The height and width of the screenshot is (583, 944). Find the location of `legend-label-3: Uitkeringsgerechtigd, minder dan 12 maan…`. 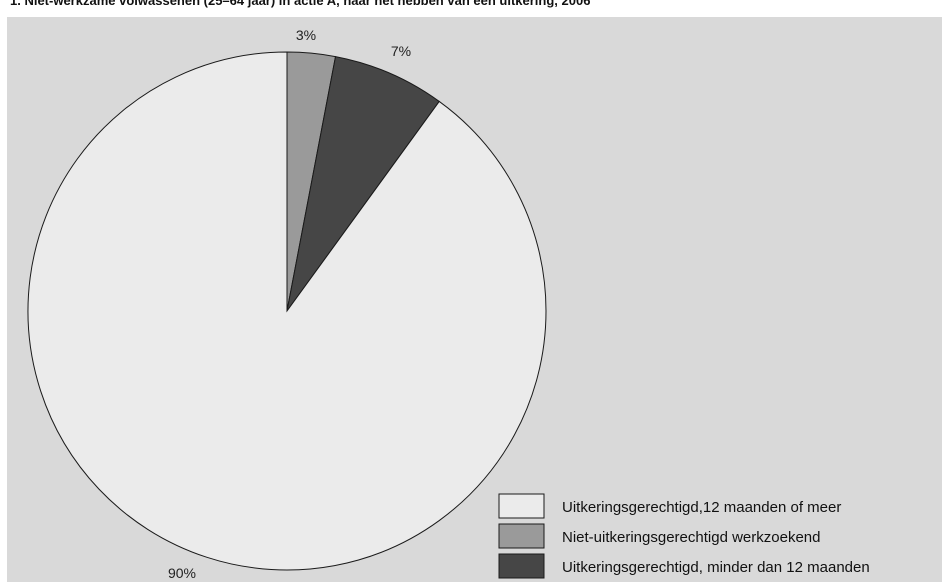

legend-label-3: Uitkeringsgerechtigd, minder dan 12 maan… is located at coordinates (716, 567).